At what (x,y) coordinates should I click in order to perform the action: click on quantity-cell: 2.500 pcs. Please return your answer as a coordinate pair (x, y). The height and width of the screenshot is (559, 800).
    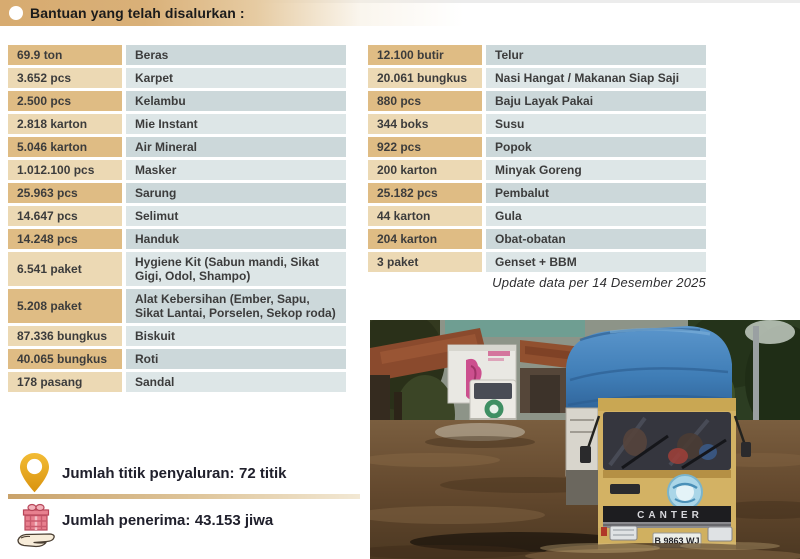
    Looking at the image, I should click on (65, 101).